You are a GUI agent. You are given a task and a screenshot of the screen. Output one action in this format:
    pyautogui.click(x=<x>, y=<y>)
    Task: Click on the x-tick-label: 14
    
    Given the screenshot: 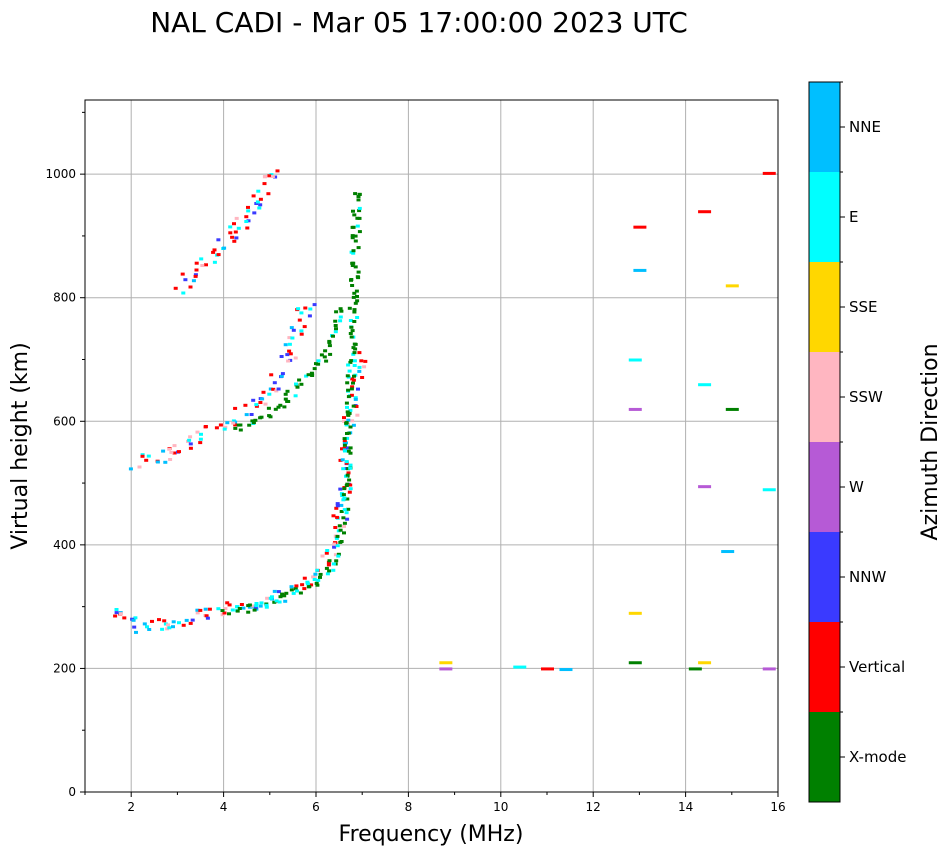 What is the action you would take?
    pyautogui.click(x=685, y=807)
    